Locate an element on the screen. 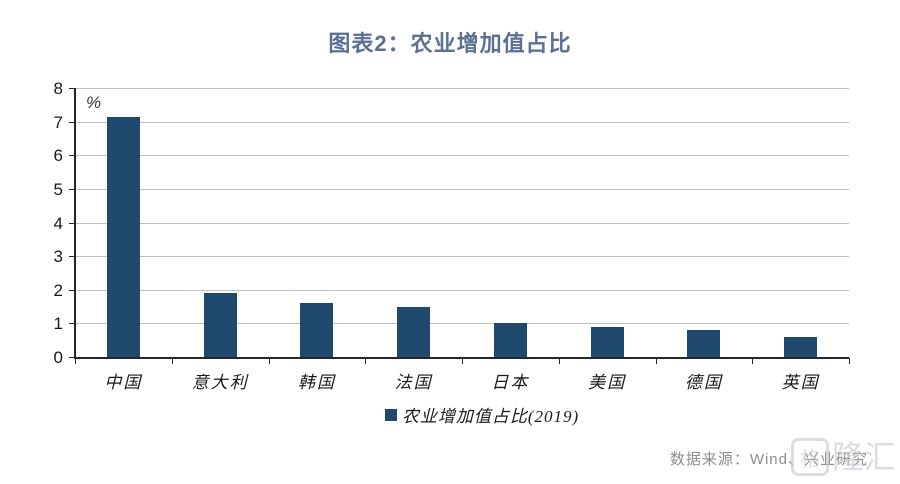  y-axis-tick-label: 4 is located at coordinates (58, 223).